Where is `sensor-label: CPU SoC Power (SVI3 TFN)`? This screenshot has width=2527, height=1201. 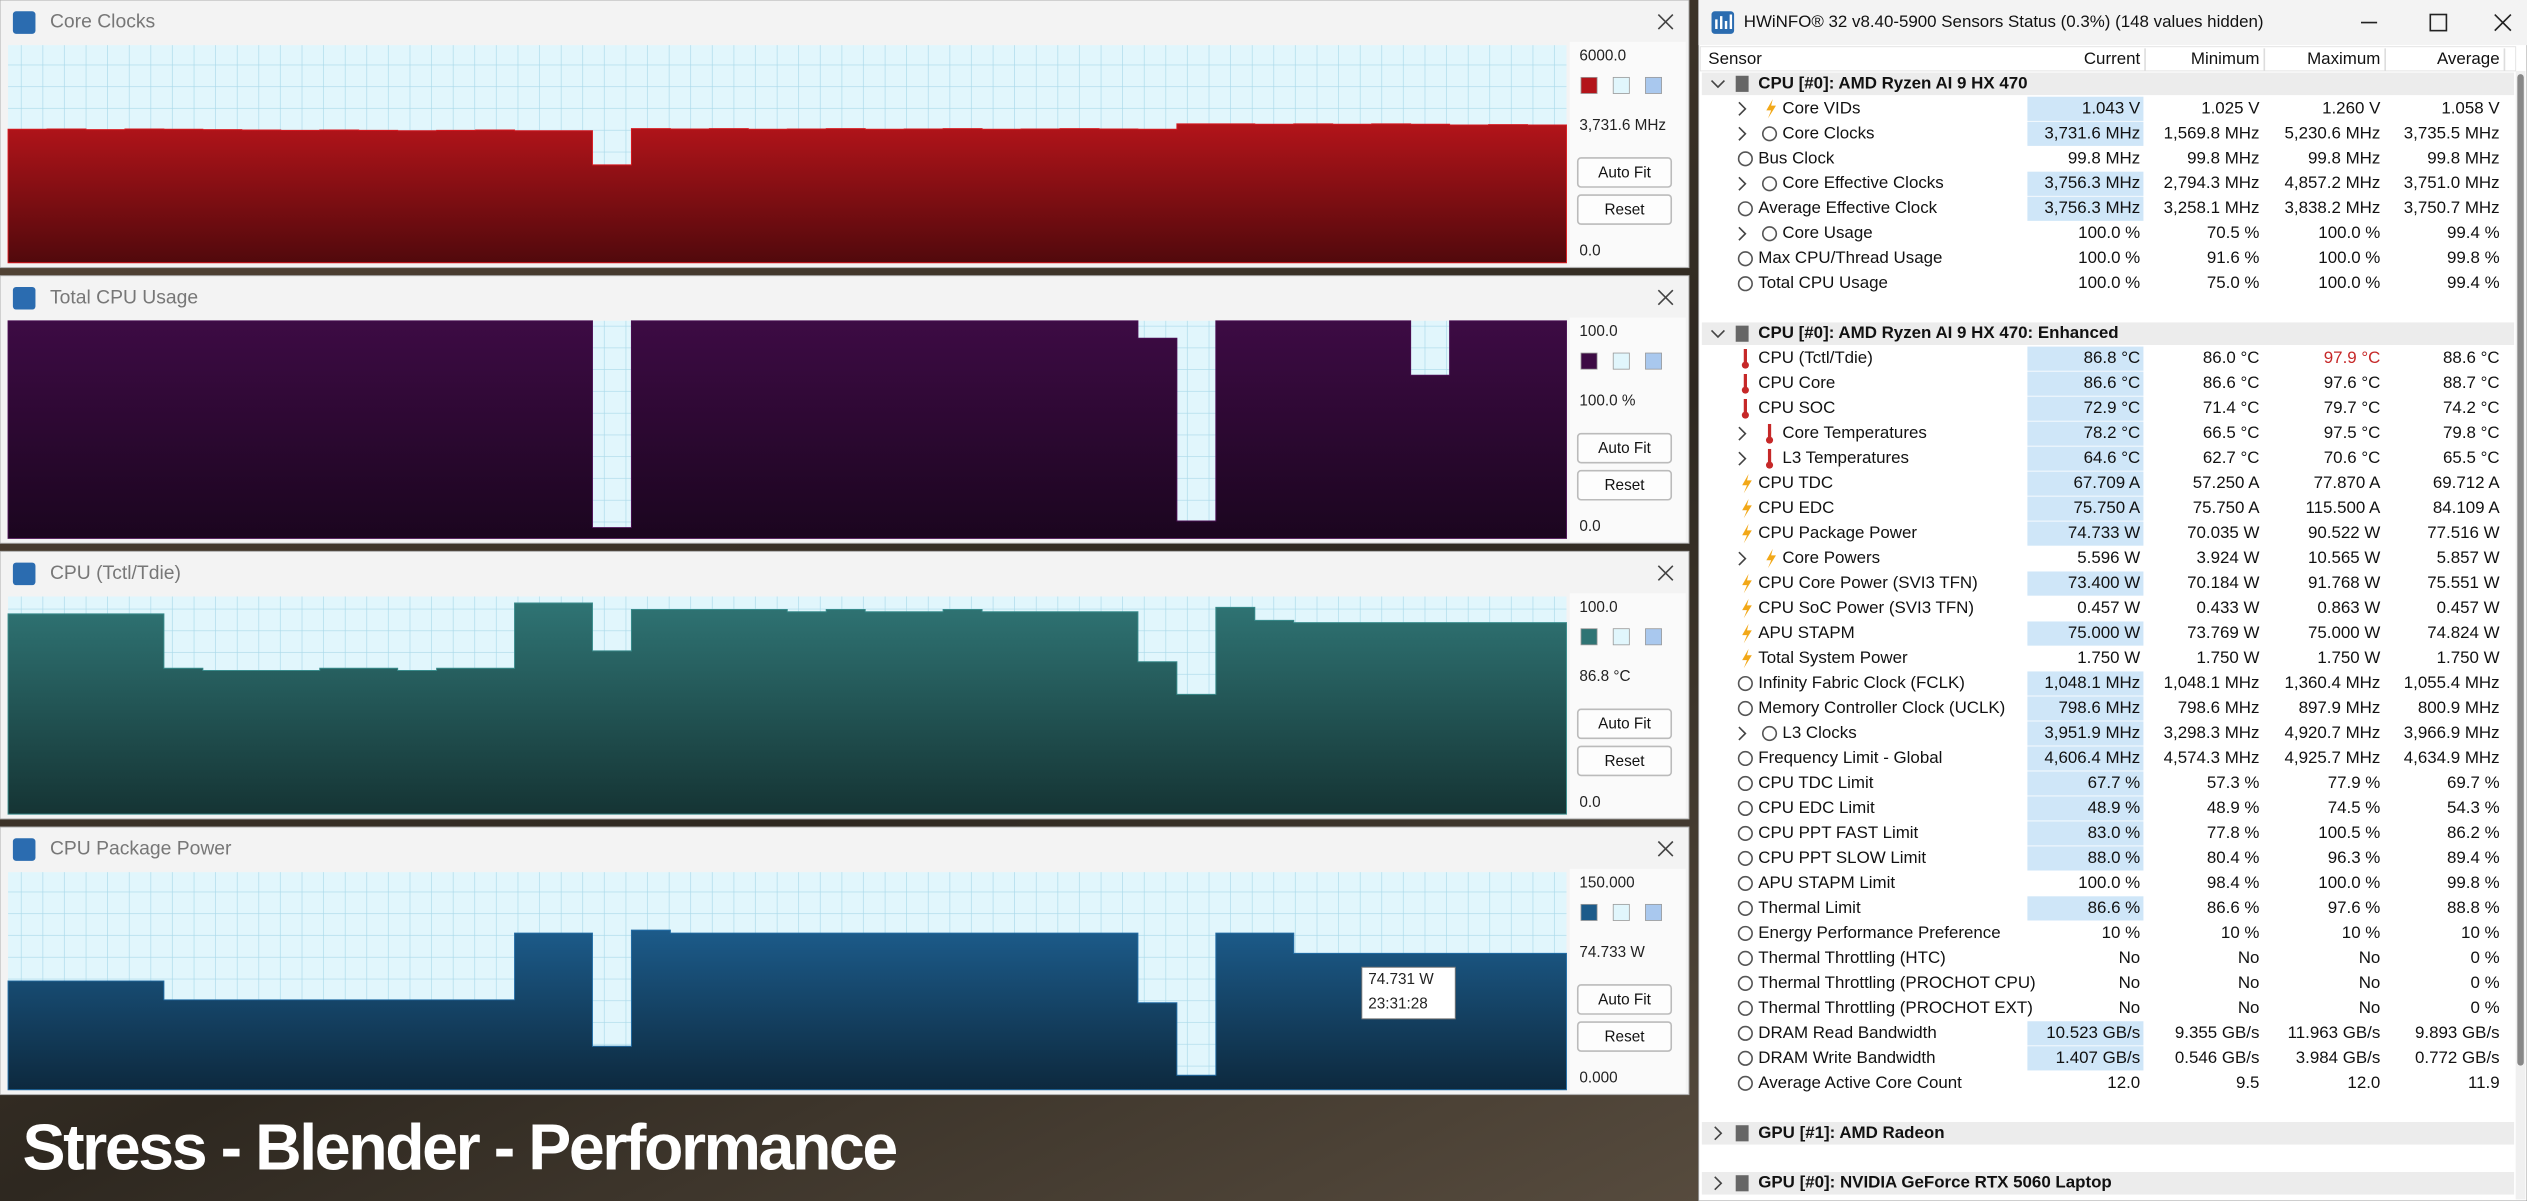 sensor-label: CPU SoC Power (SVI3 TFN) is located at coordinates (1866, 607).